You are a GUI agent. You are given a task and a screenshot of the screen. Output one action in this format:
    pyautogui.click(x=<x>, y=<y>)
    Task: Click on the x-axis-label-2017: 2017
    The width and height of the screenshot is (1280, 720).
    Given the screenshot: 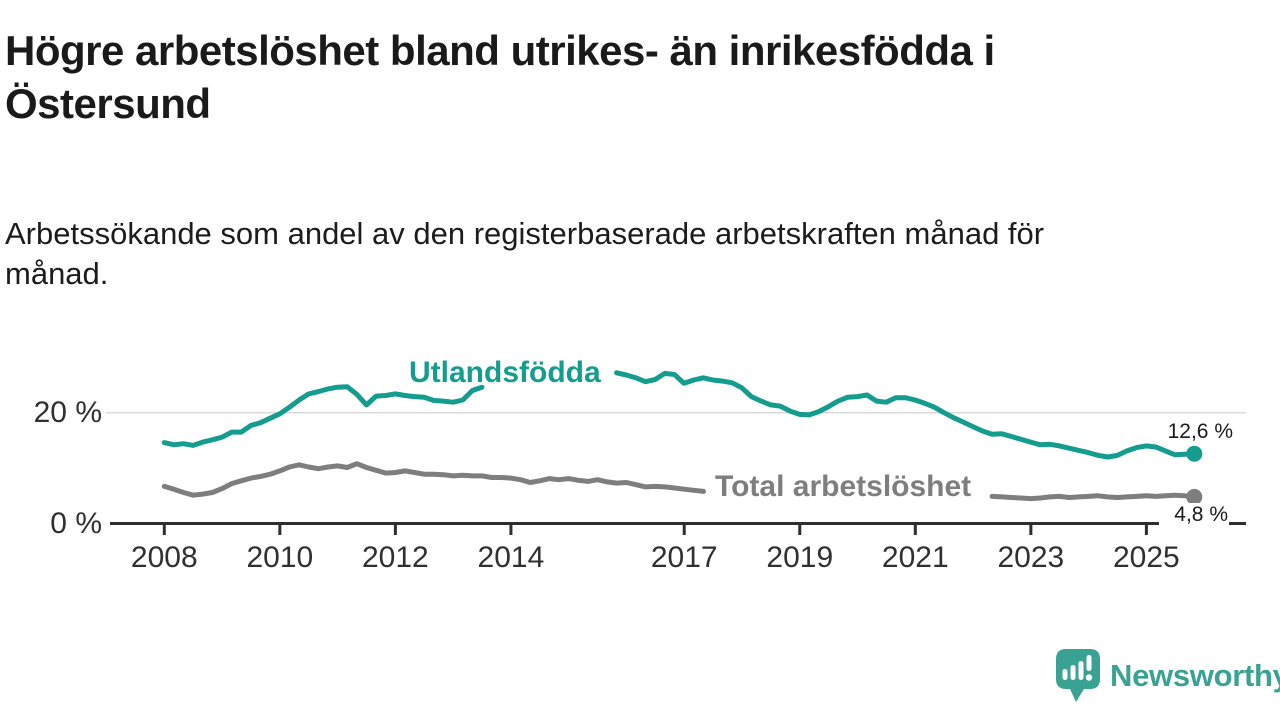 What is the action you would take?
    pyautogui.click(x=684, y=557)
    